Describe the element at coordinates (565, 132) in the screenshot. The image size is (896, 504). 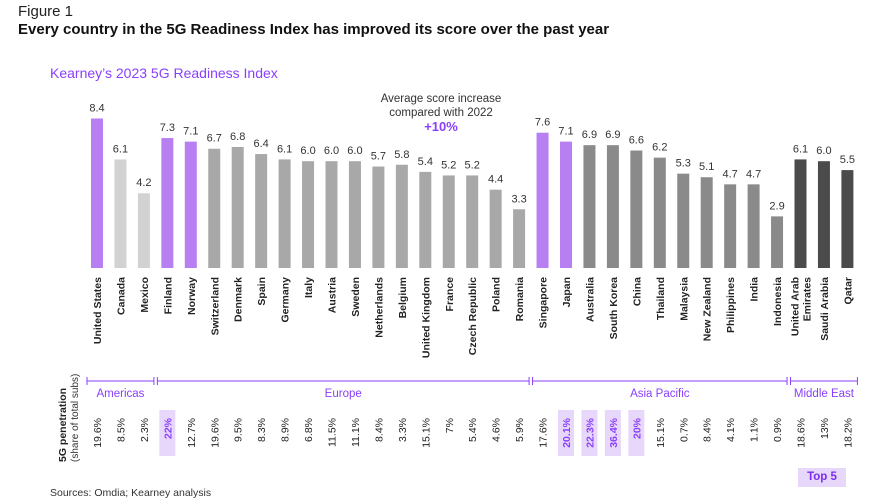
I see `bar-value-label-20: 7.1` at that location.